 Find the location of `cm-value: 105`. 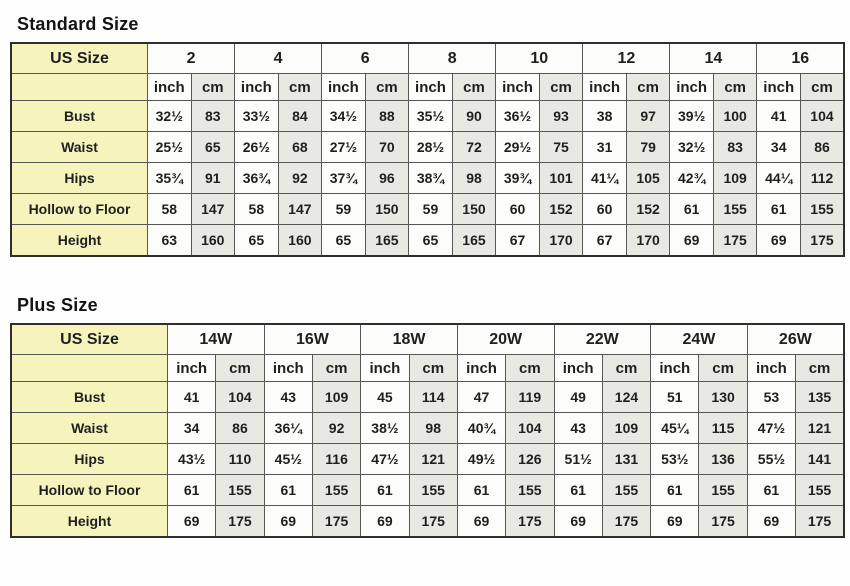

cm-value: 105 is located at coordinates (648, 178).